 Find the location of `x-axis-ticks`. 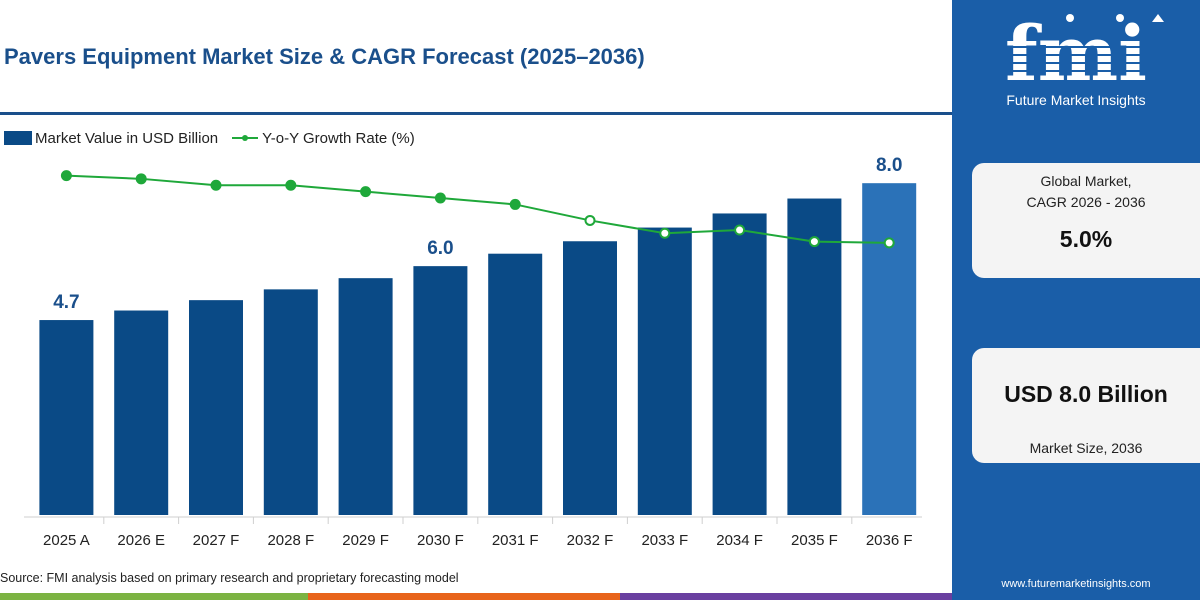

x-axis-ticks is located at coordinates (478, 520).